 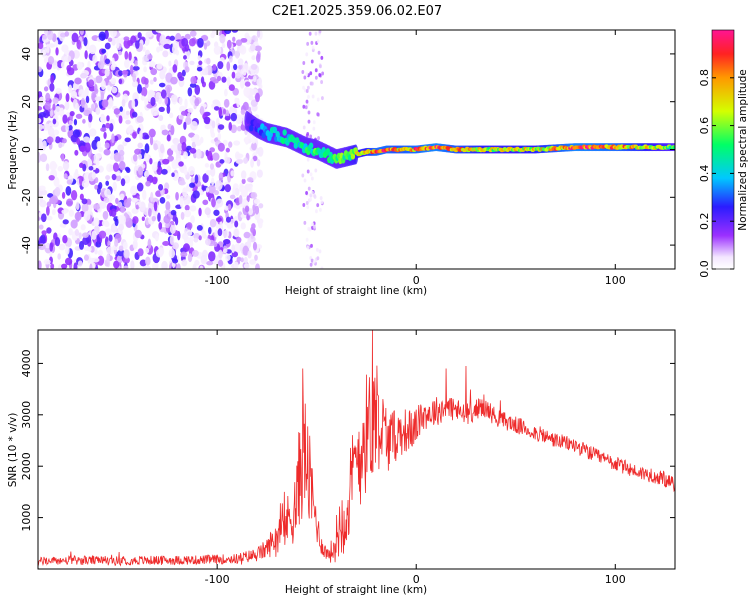 What do you see at coordinates (217, 280) in the screenshot?
I see `x-tick-label: -100` at bounding box center [217, 280].